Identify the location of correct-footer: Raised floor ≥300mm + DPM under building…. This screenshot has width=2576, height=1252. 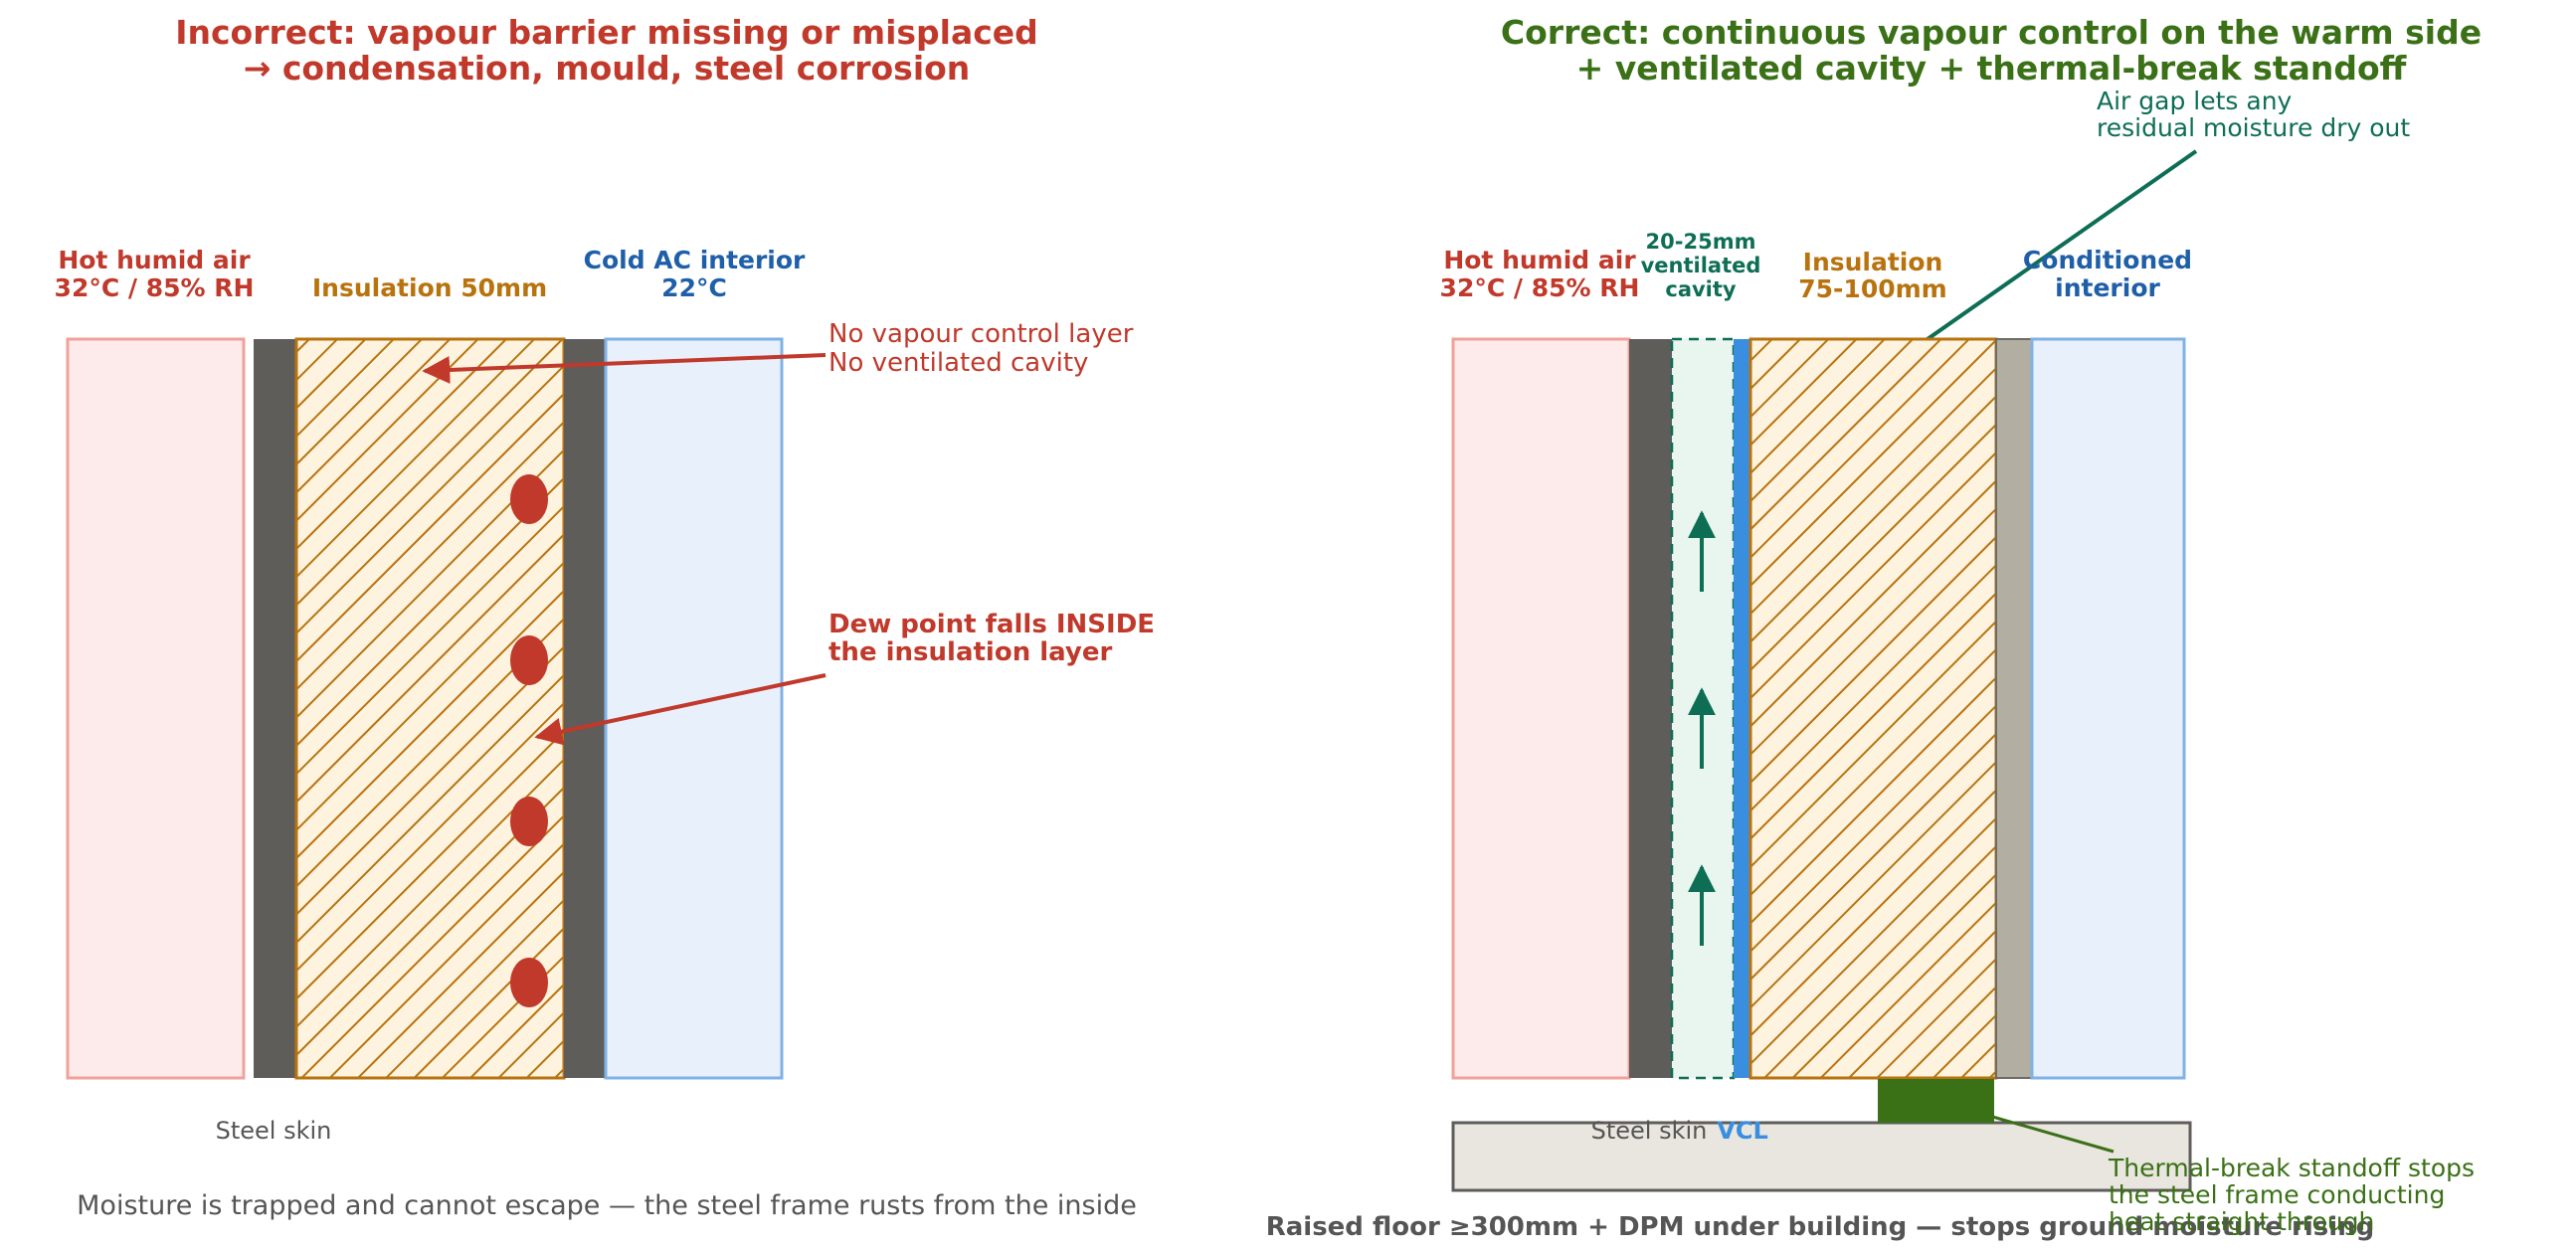
(1820, 1227).